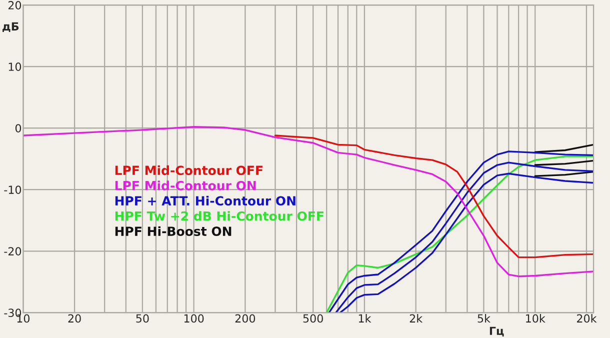 This screenshot has width=610, height=338. I want to click on x-axis-title: Гц, so click(497, 331).